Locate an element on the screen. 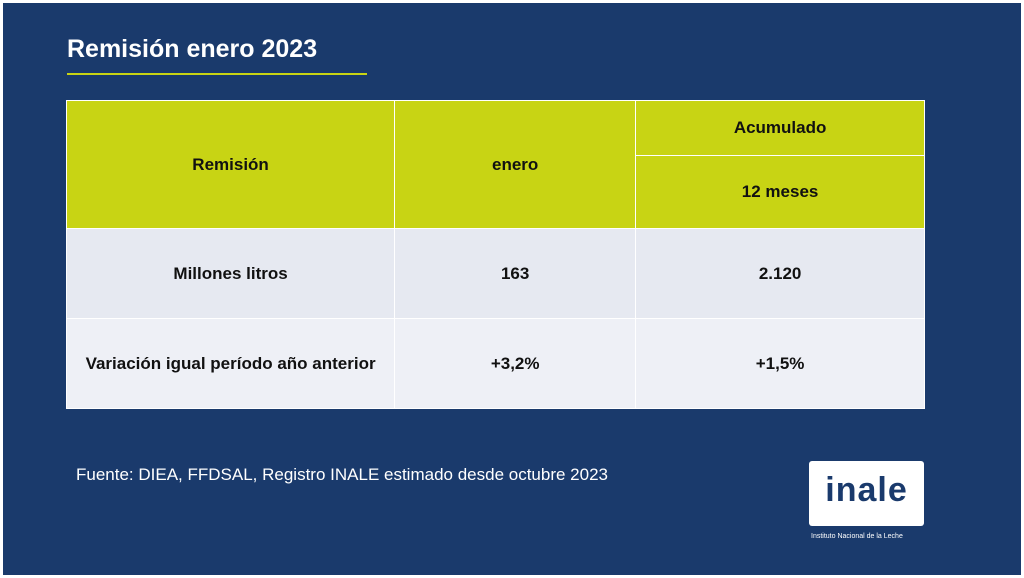 The height and width of the screenshot is (578, 1024). title-underline is located at coordinates (217, 74).